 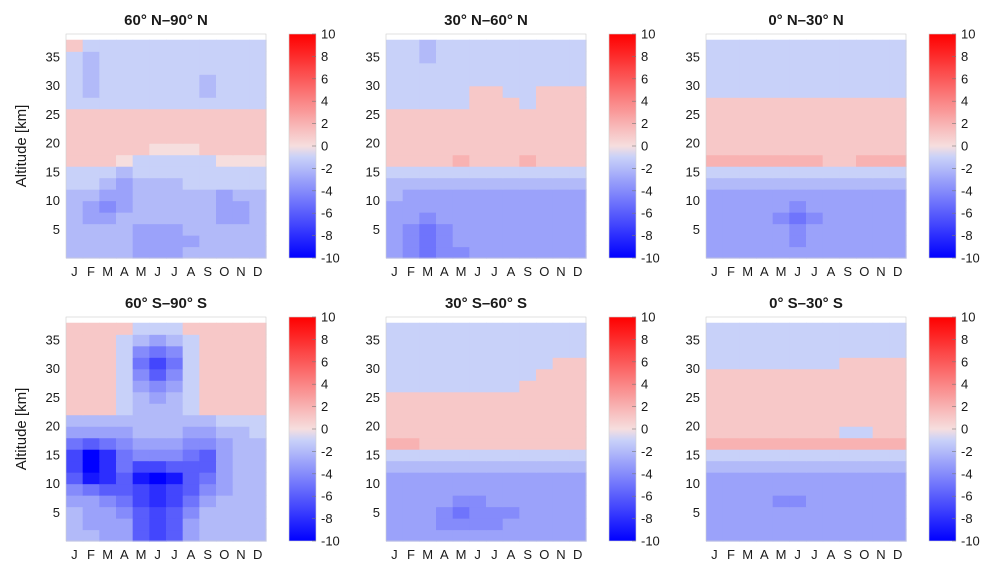 What do you see at coordinates (324, 101) in the screenshot?
I see `colorbar-tick-label: 4` at bounding box center [324, 101].